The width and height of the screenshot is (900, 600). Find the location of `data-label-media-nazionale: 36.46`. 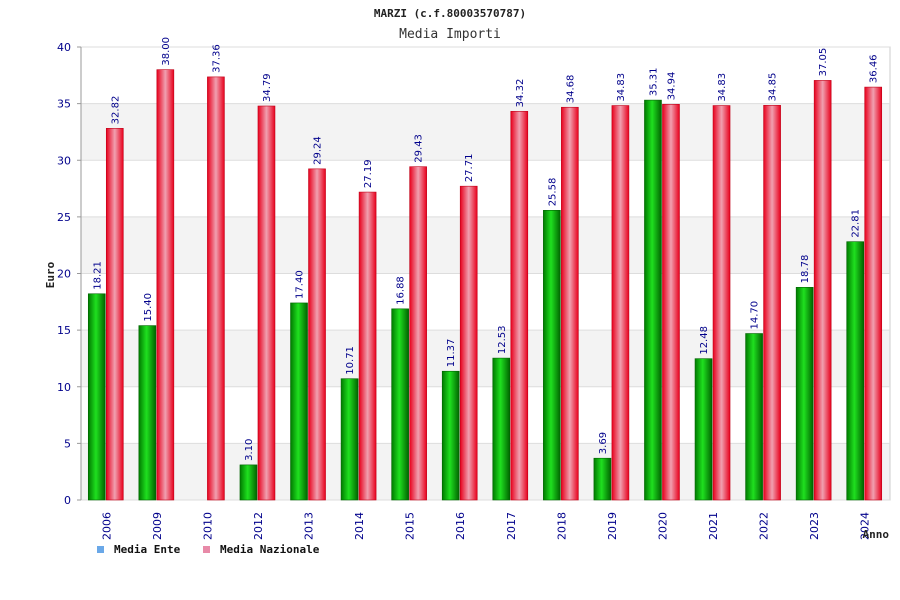

data-label-media-nazionale: 36.46 is located at coordinates (874, 68).